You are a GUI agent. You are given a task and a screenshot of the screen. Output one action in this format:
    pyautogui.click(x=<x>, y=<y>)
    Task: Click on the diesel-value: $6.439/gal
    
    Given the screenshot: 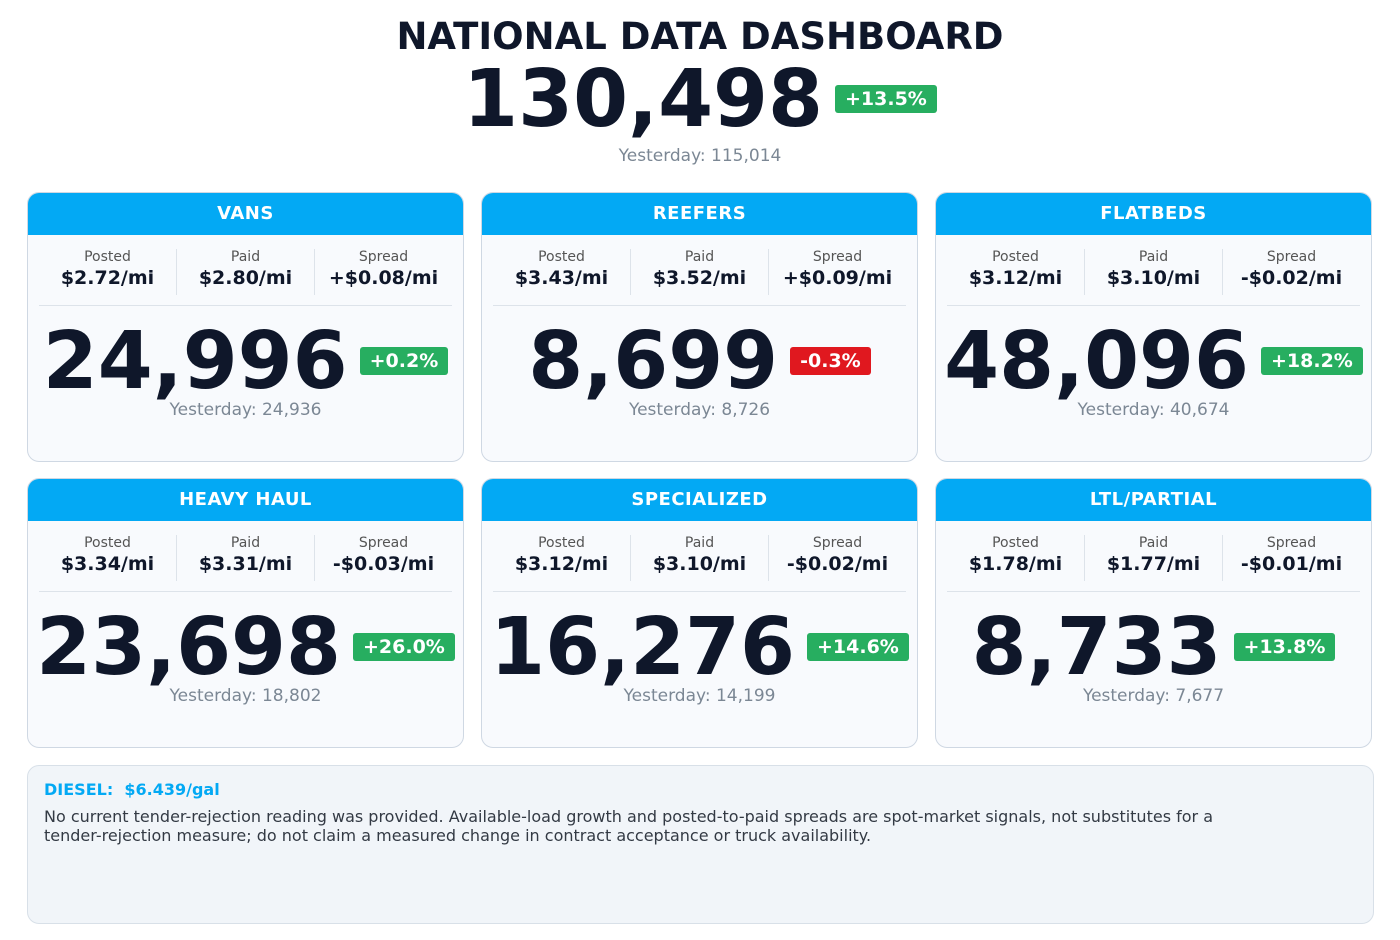 What is the action you would take?
    pyautogui.click(x=172, y=789)
    